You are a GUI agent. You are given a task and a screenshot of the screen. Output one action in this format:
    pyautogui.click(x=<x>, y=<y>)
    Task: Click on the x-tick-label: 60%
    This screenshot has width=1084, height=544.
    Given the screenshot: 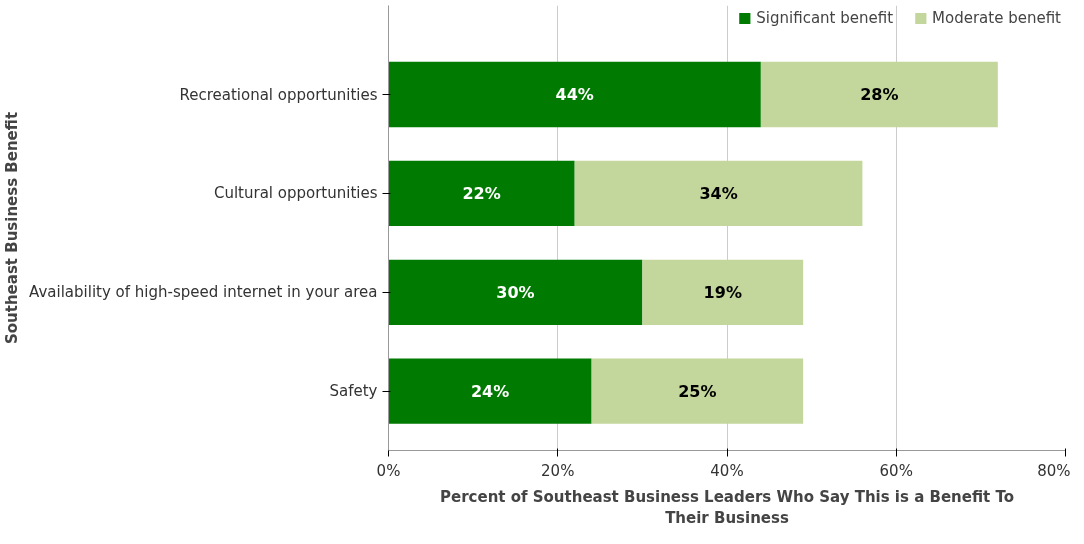 What is the action you would take?
    pyautogui.click(x=896, y=470)
    